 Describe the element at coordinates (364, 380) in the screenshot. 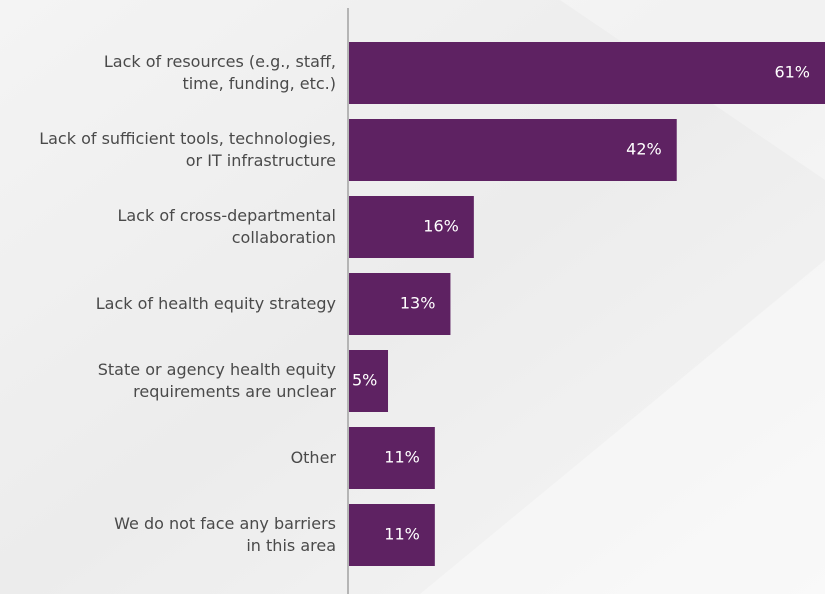

I see `value-label: 5%` at that location.